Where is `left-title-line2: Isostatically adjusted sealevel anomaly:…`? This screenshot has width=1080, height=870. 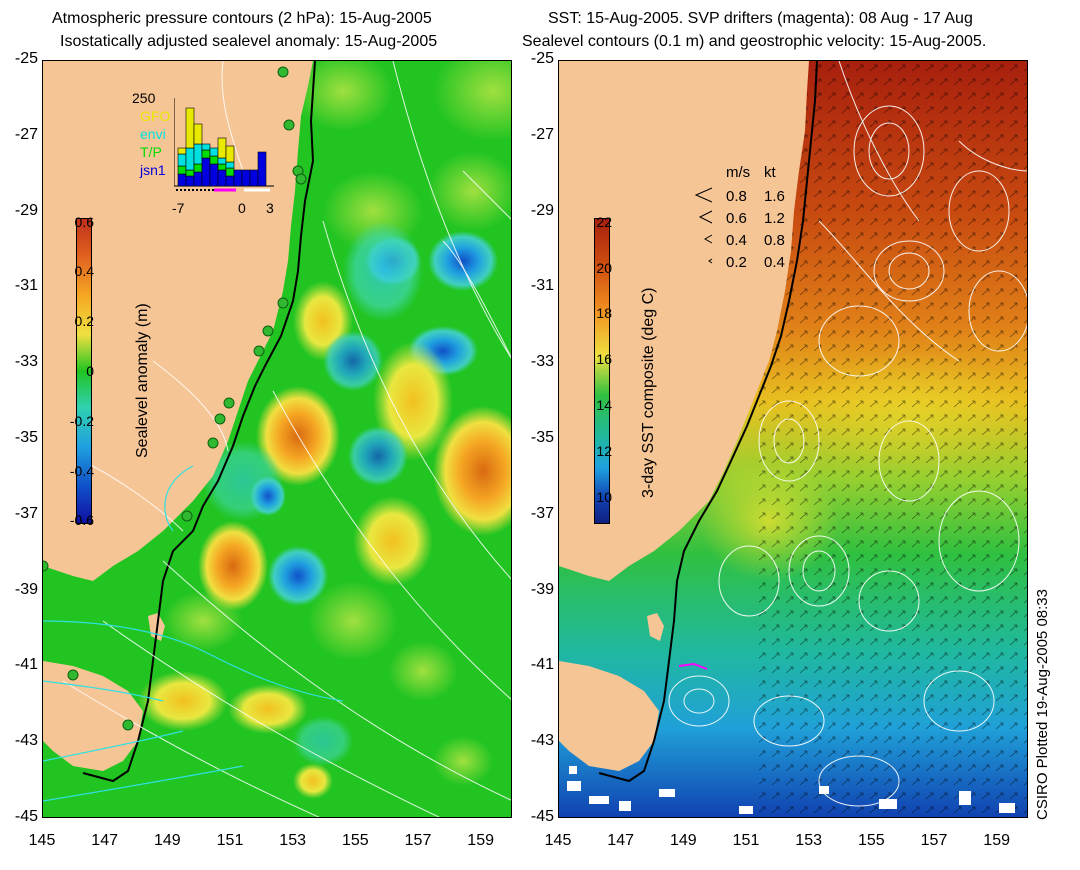 left-title-line2: Isostatically adjusted sealevel anomaly:… is located at coordinates (249, 41).